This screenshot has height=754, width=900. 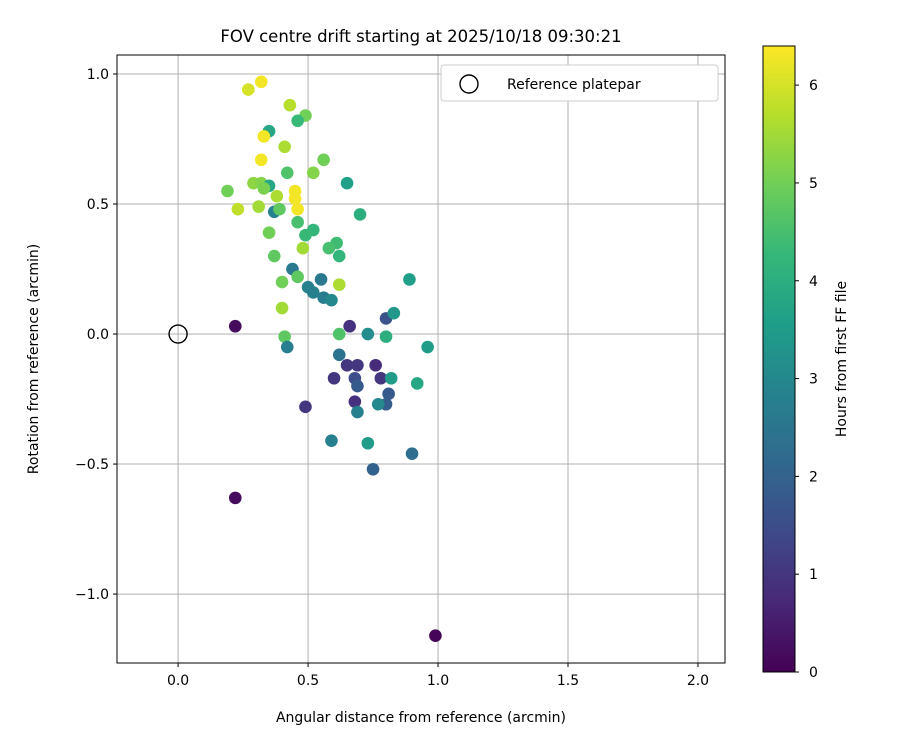 I want to click on legend-box, so click(x=579, y=83).